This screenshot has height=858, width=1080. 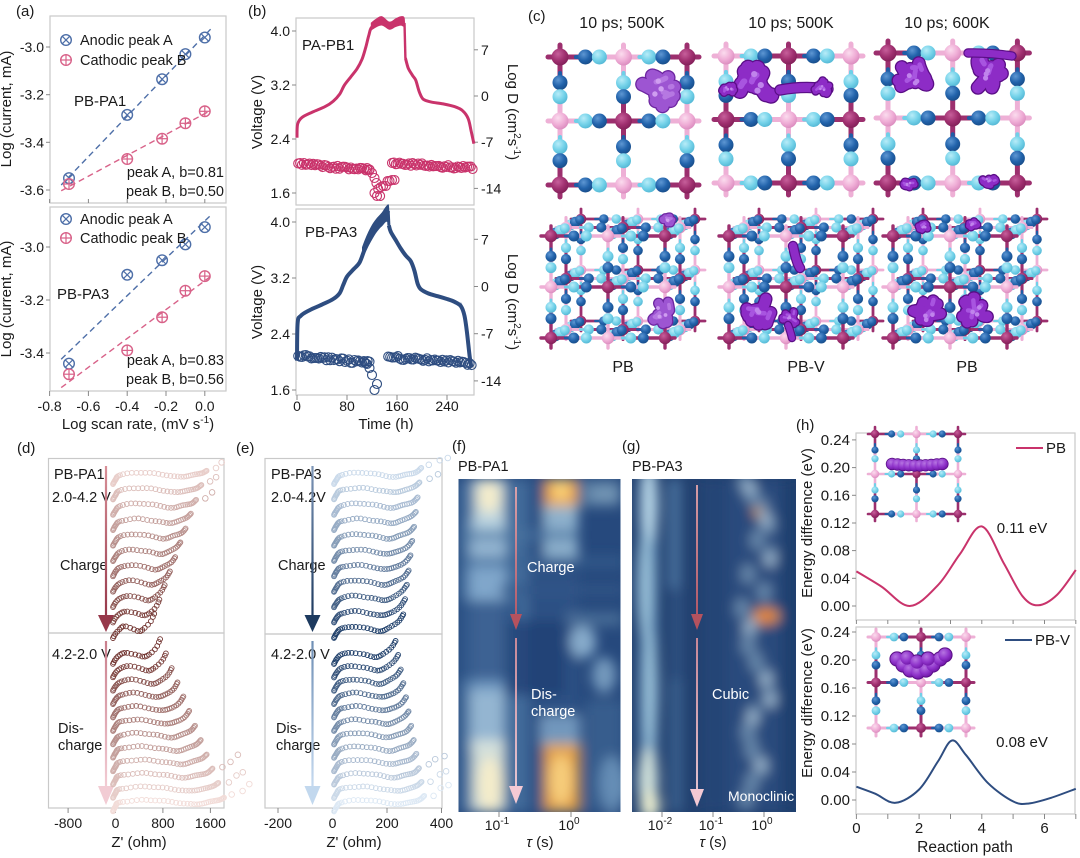 I want to click on svg-text: 0.04, so click(x=835, y=578).